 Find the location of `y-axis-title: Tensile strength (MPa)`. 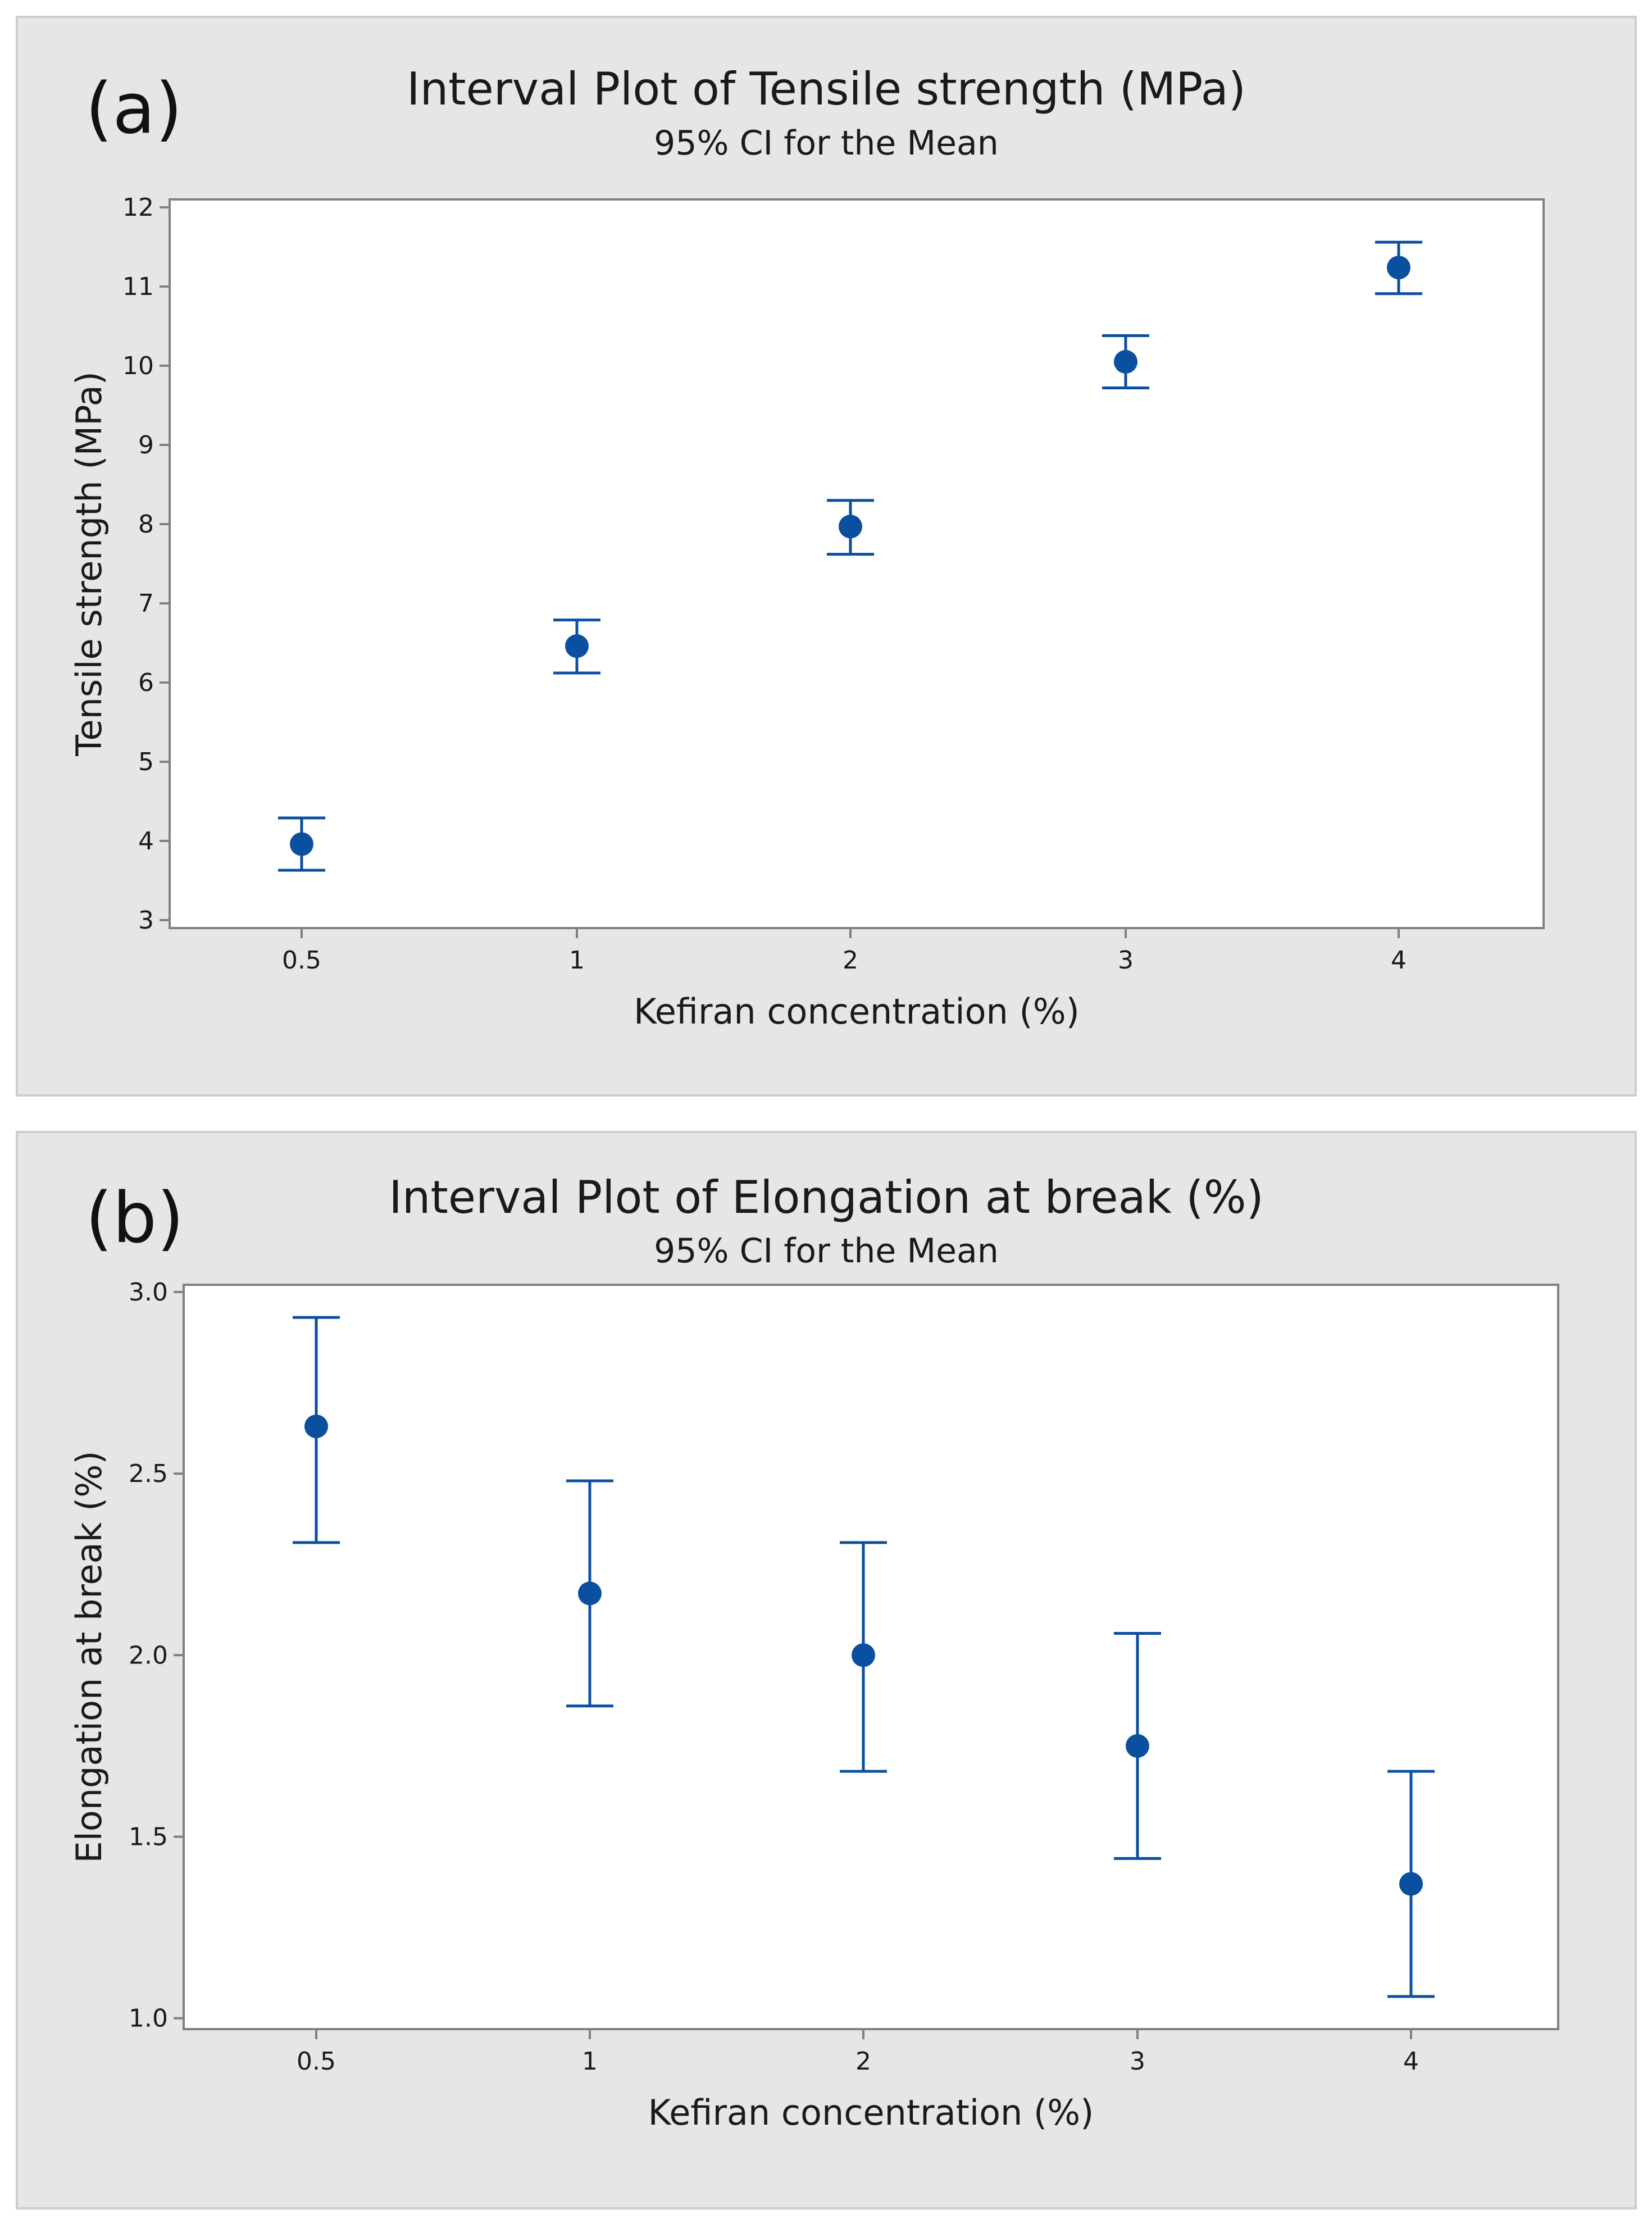

y-axis-title: Tensile strength (MPa) is located at coordinates (89, 564).